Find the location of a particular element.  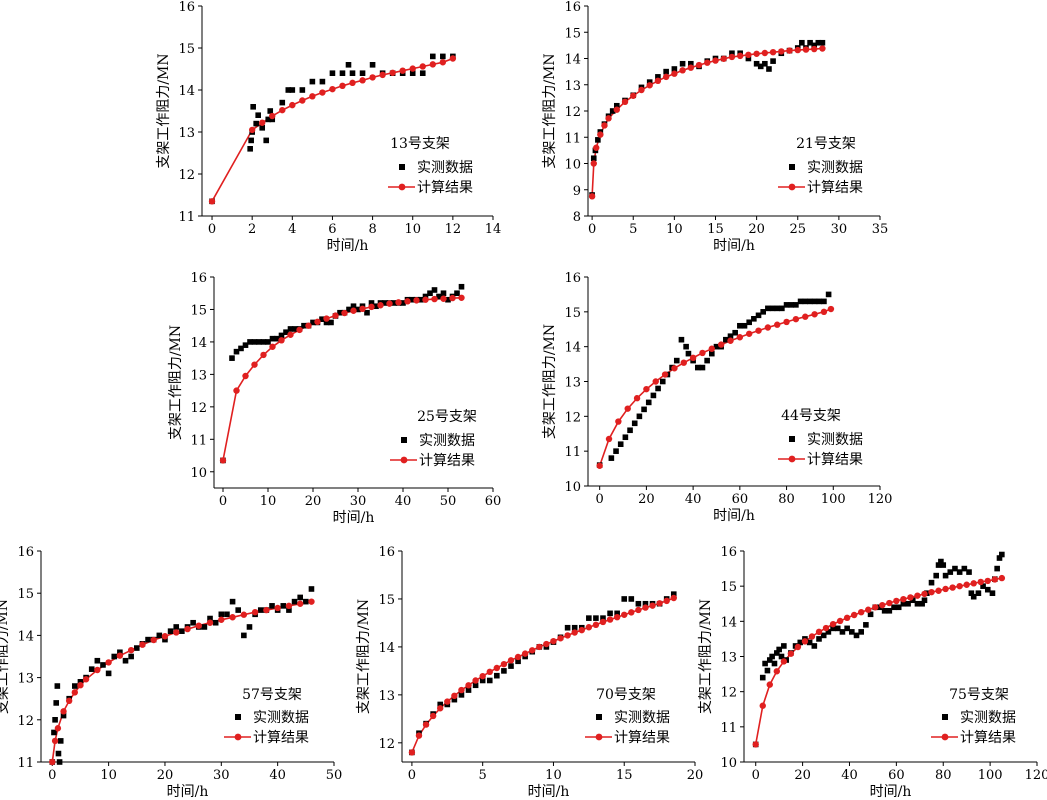

x-tick-label: 50 is located at coordinates (334, 775).